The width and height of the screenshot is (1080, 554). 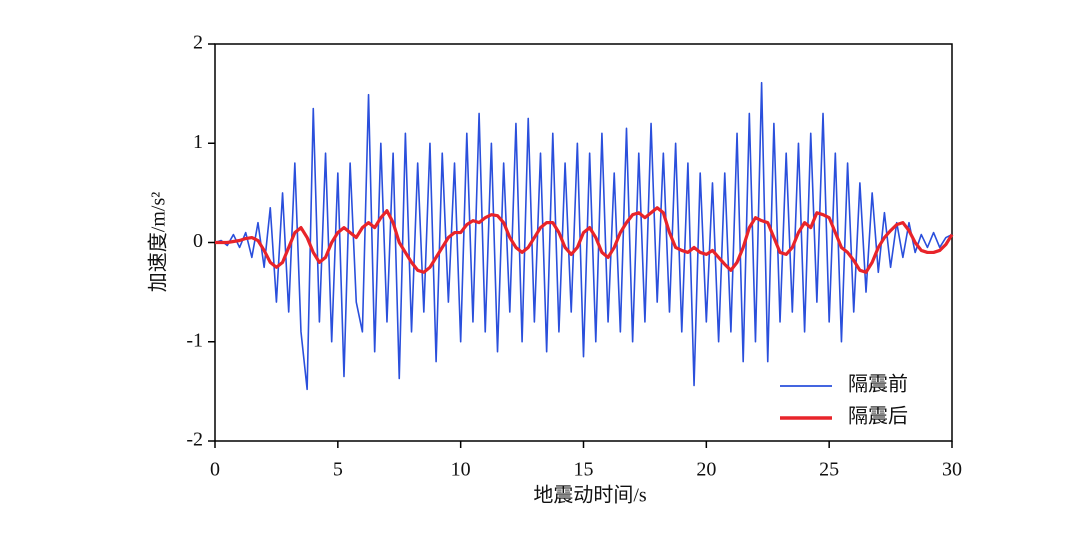 I want to click on y-tick-label: -2, so click(x=194, y=440).